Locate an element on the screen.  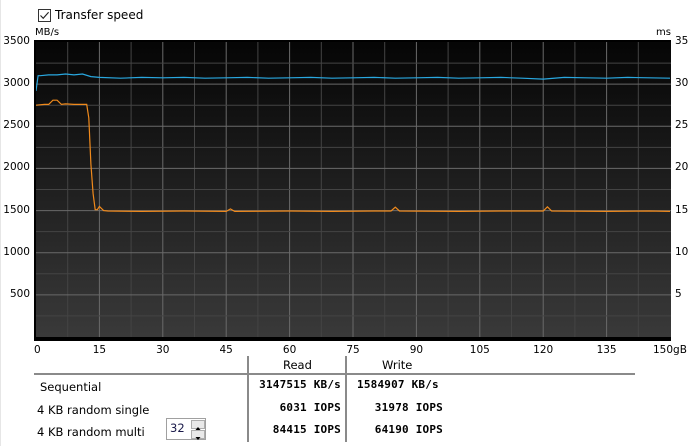
x-tick: 90 is located at coordinates (416, 350).